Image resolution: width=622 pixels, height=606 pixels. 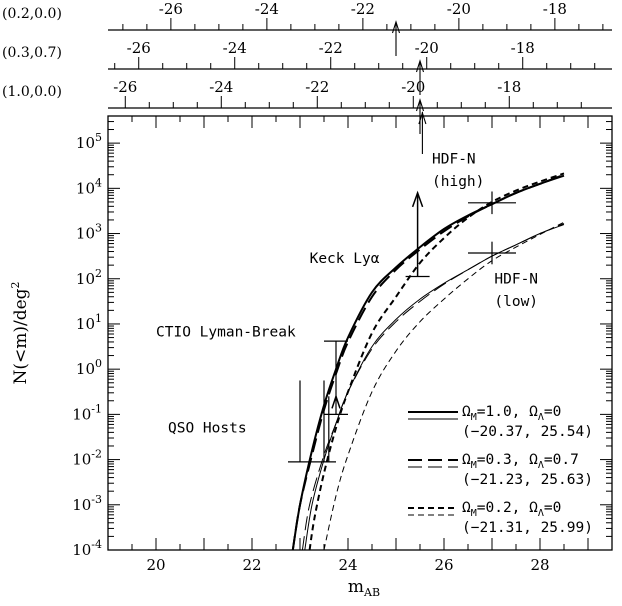 What do you see at coordinates (417, 199) in the screenshot?
I see `lower-limit-arrowhead` at bounding box center [417, 199].